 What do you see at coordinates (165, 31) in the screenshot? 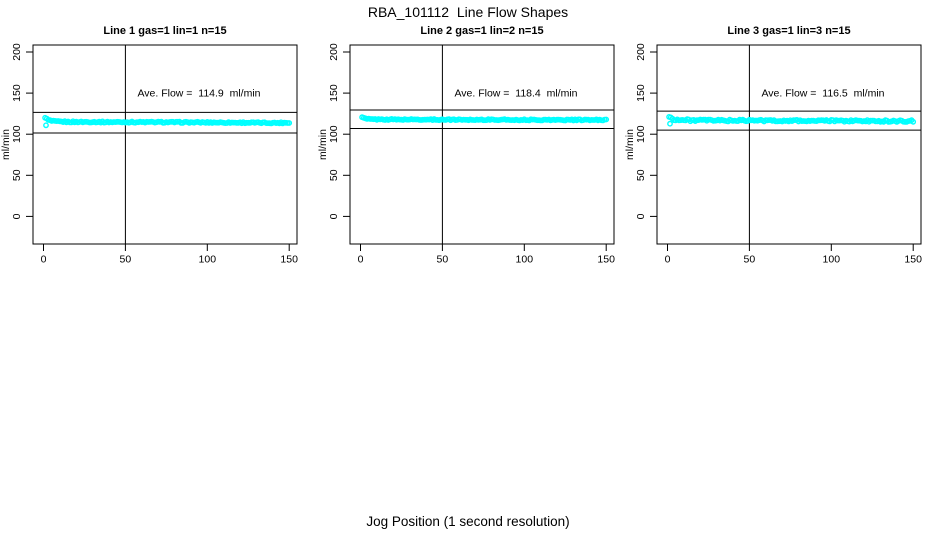
I see `panel-title: Line 1 gas=1 lin=1 n=15` at bounding box center [165, 31].